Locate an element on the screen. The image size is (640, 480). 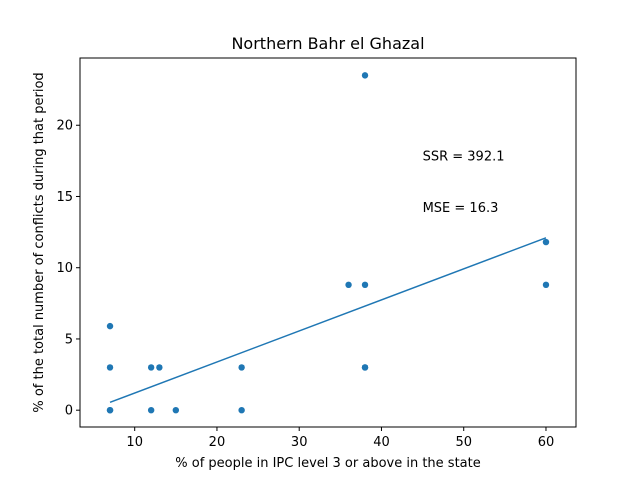
x-tick-label: 20 is located at coordinates (217, 442).